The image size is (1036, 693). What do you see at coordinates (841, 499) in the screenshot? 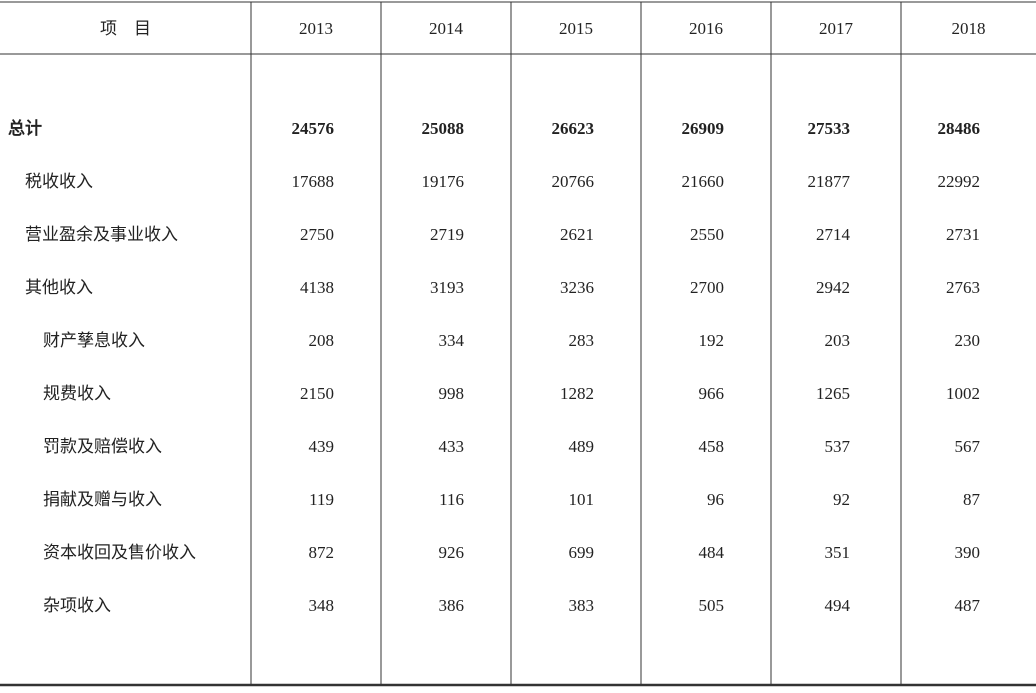
I see `cell-value: 92` at bounding box center [841, 499].